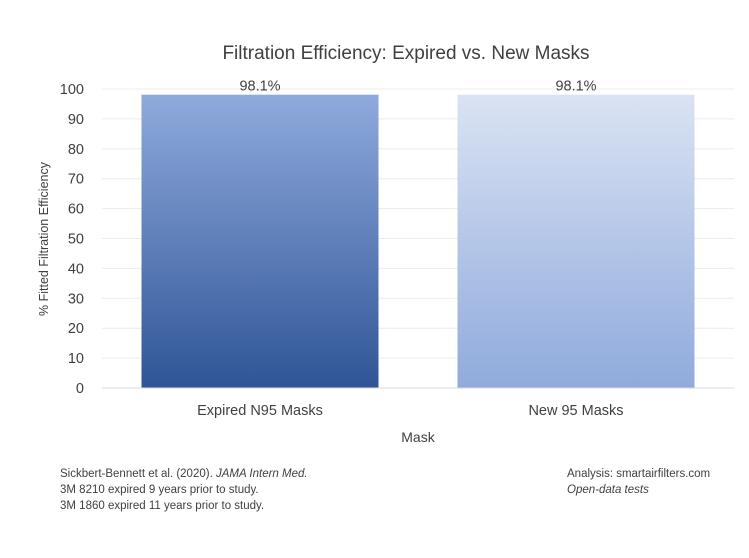  What do you see at coordinates (76, 359) in the screenshot?
I see `y-tick-label: 10` at bounding box center [76, 359].